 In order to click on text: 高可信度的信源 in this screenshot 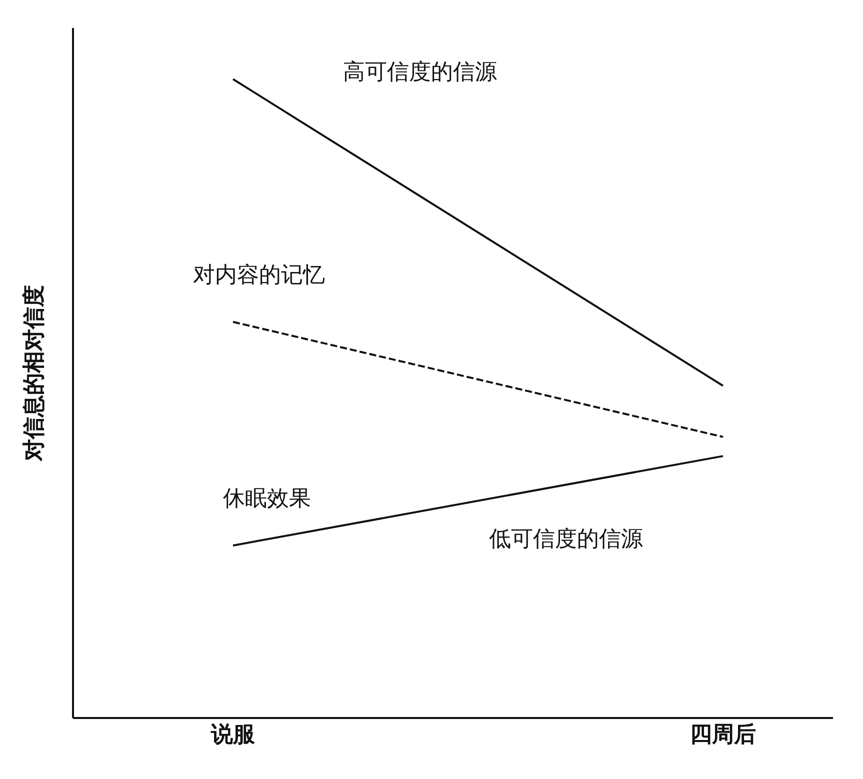, I will do `click(420, 73)`.